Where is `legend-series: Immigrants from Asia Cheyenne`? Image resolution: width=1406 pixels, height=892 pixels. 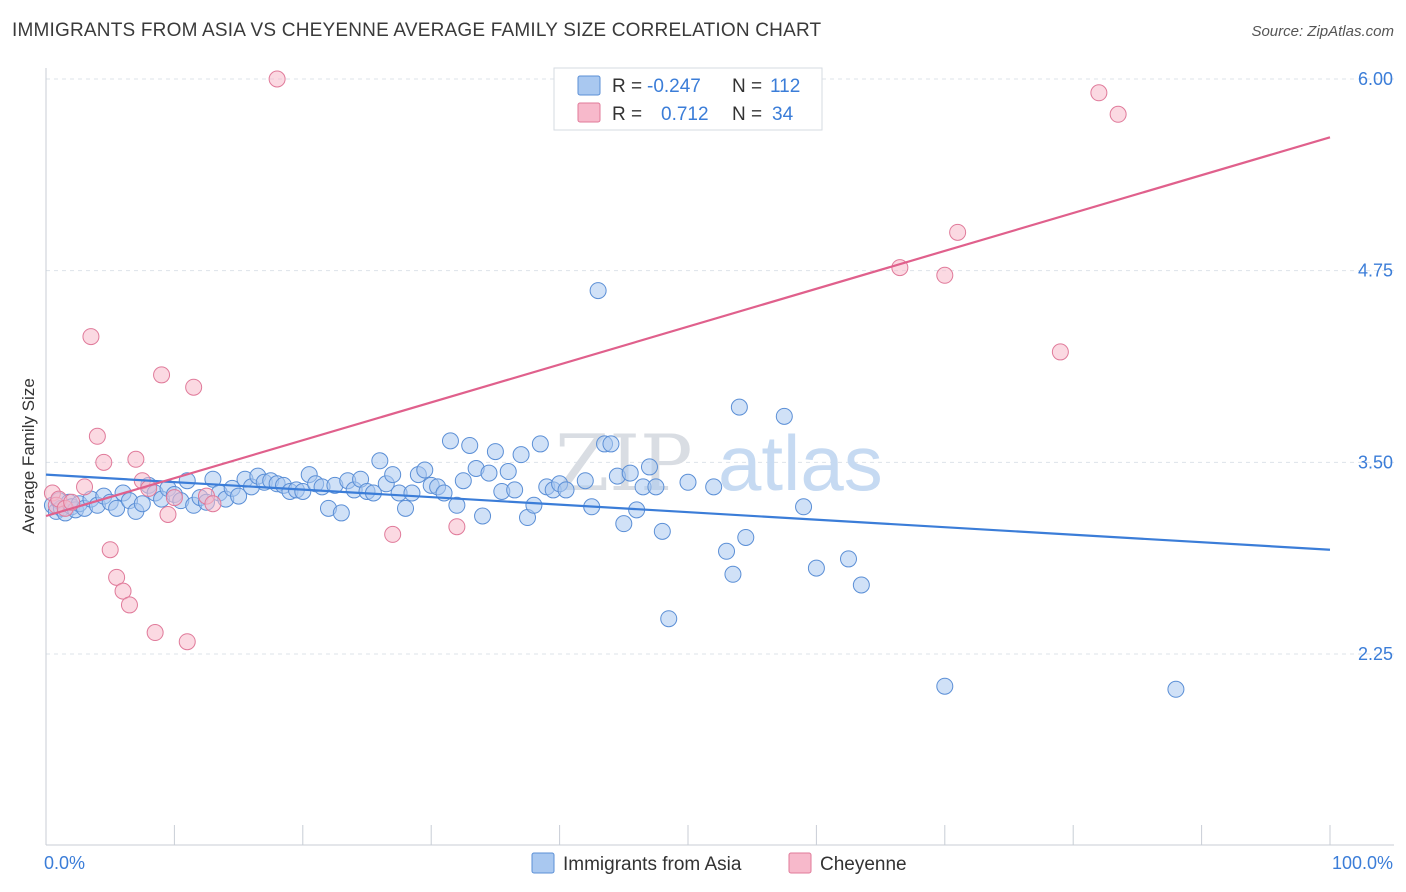
legend-series: Immigrants from Asia Cheyenne is located at coordinates (719, 863).